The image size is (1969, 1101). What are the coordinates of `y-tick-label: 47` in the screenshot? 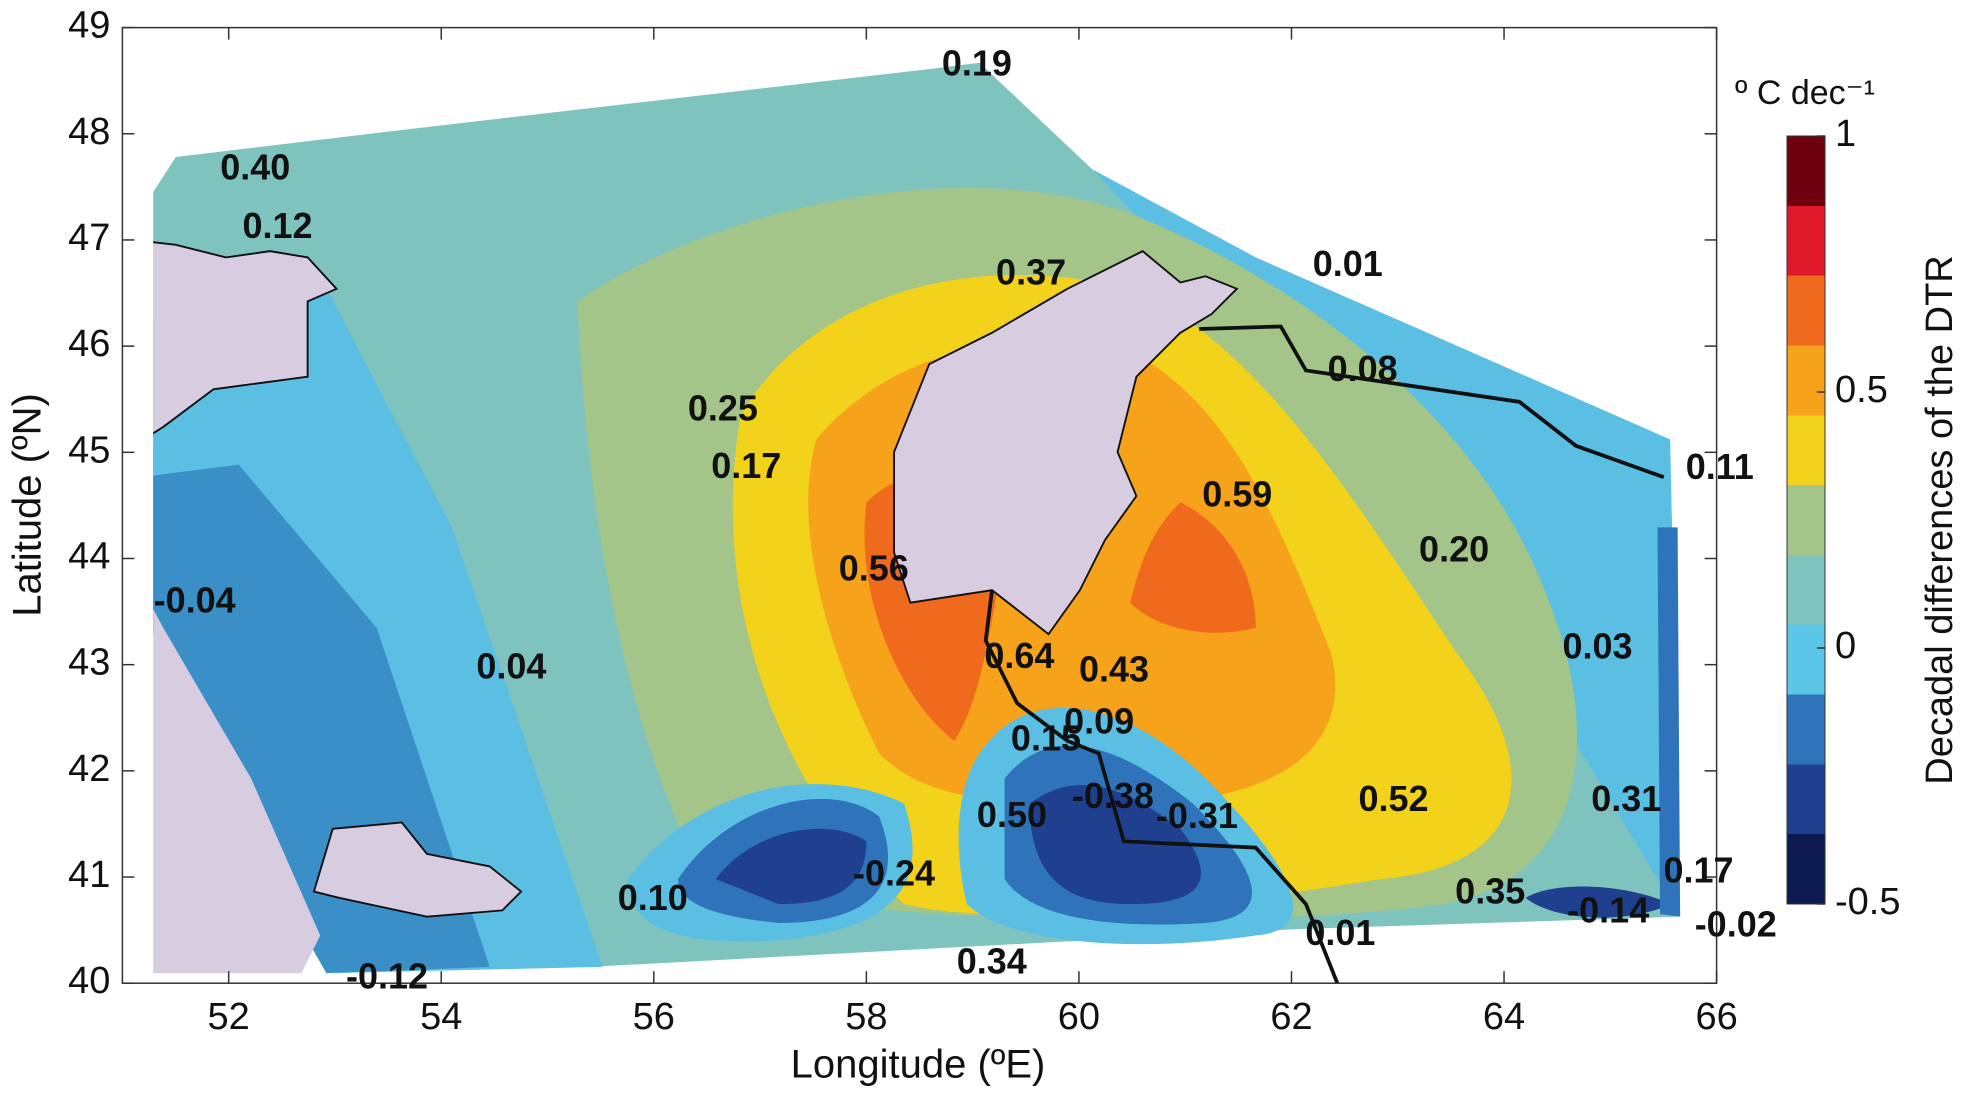 It's located at (89, 238).